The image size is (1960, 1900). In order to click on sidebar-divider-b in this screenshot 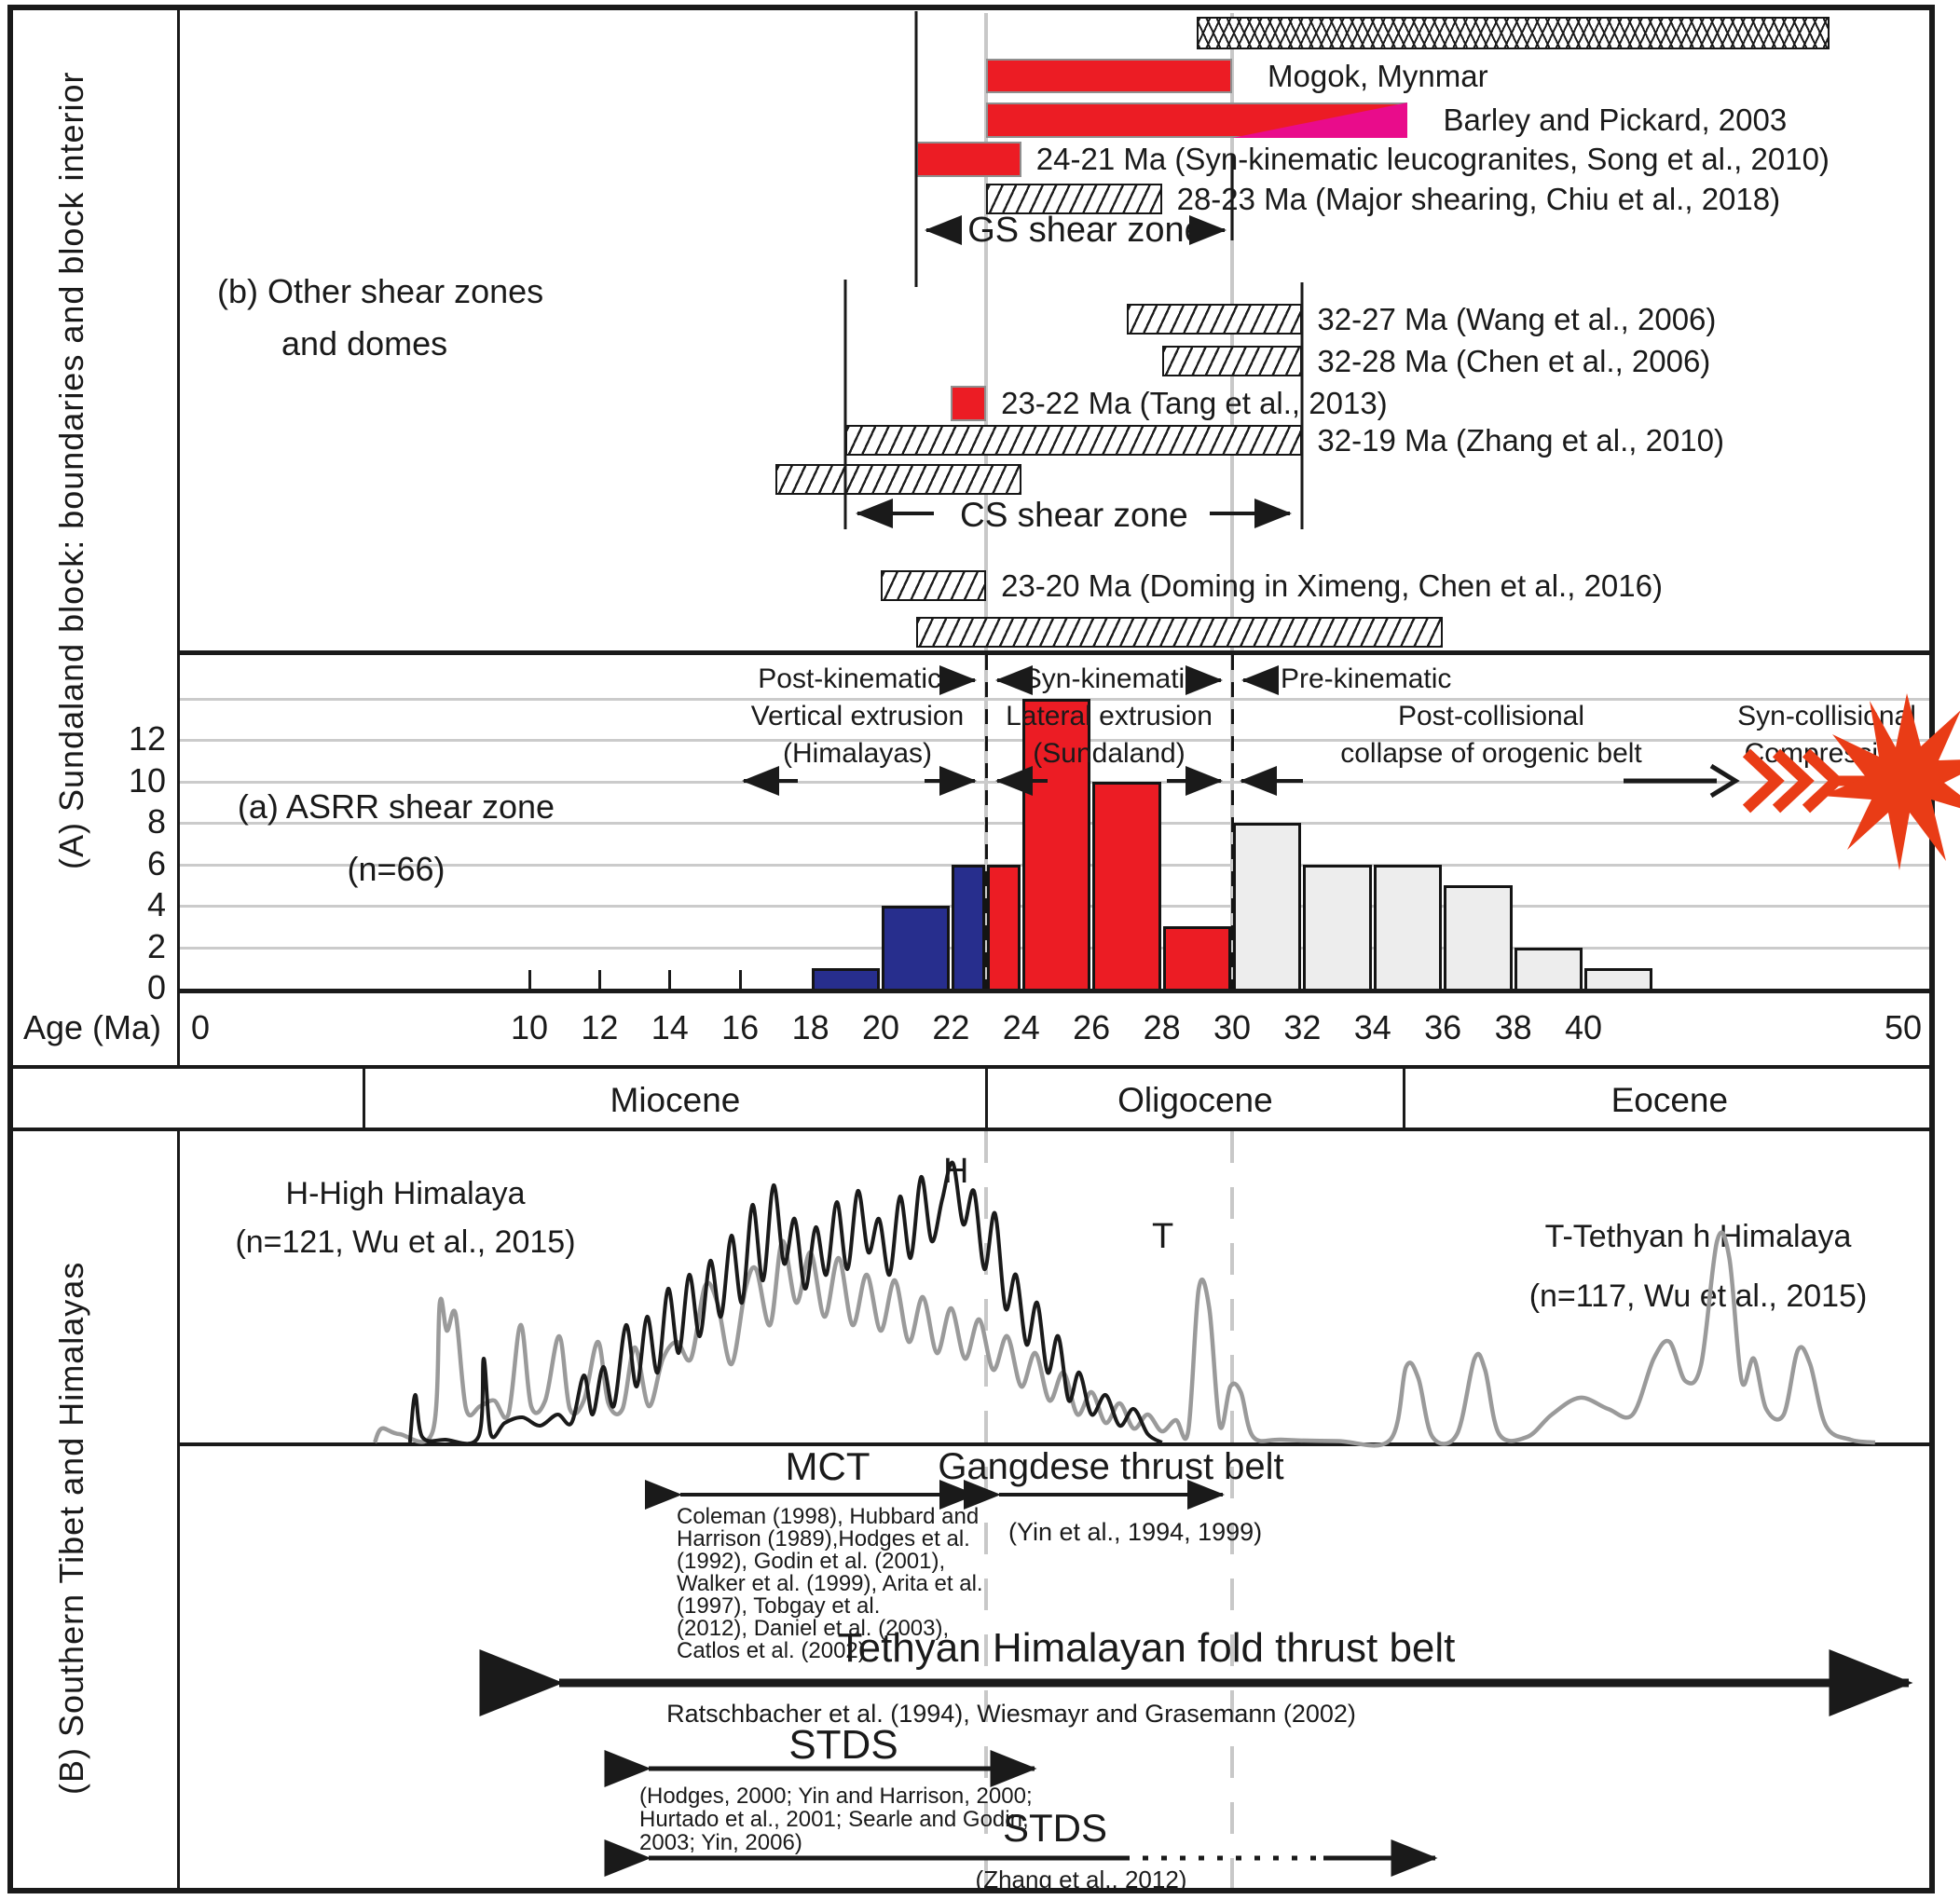, I will do `click(178, 1510)`.